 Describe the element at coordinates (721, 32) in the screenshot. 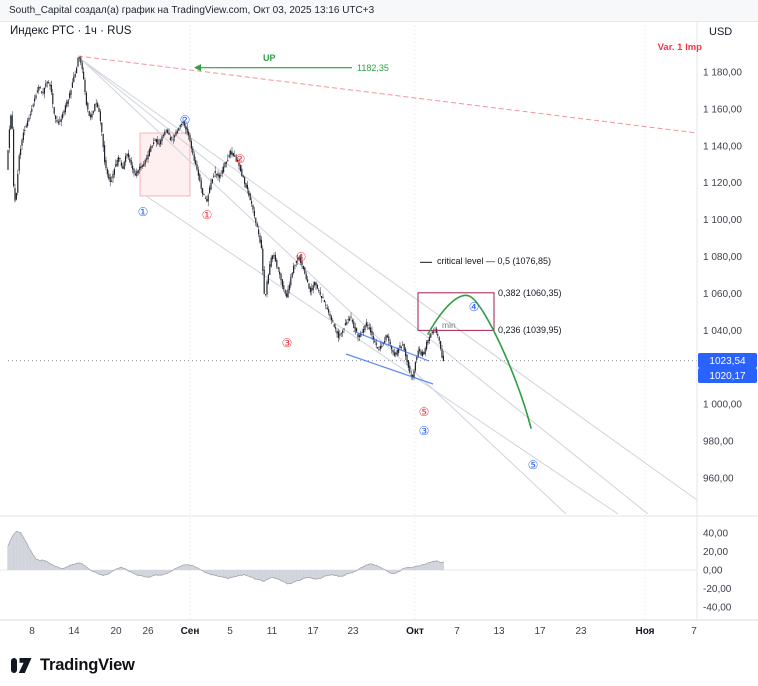

I see `currency-label: USD` at that location.